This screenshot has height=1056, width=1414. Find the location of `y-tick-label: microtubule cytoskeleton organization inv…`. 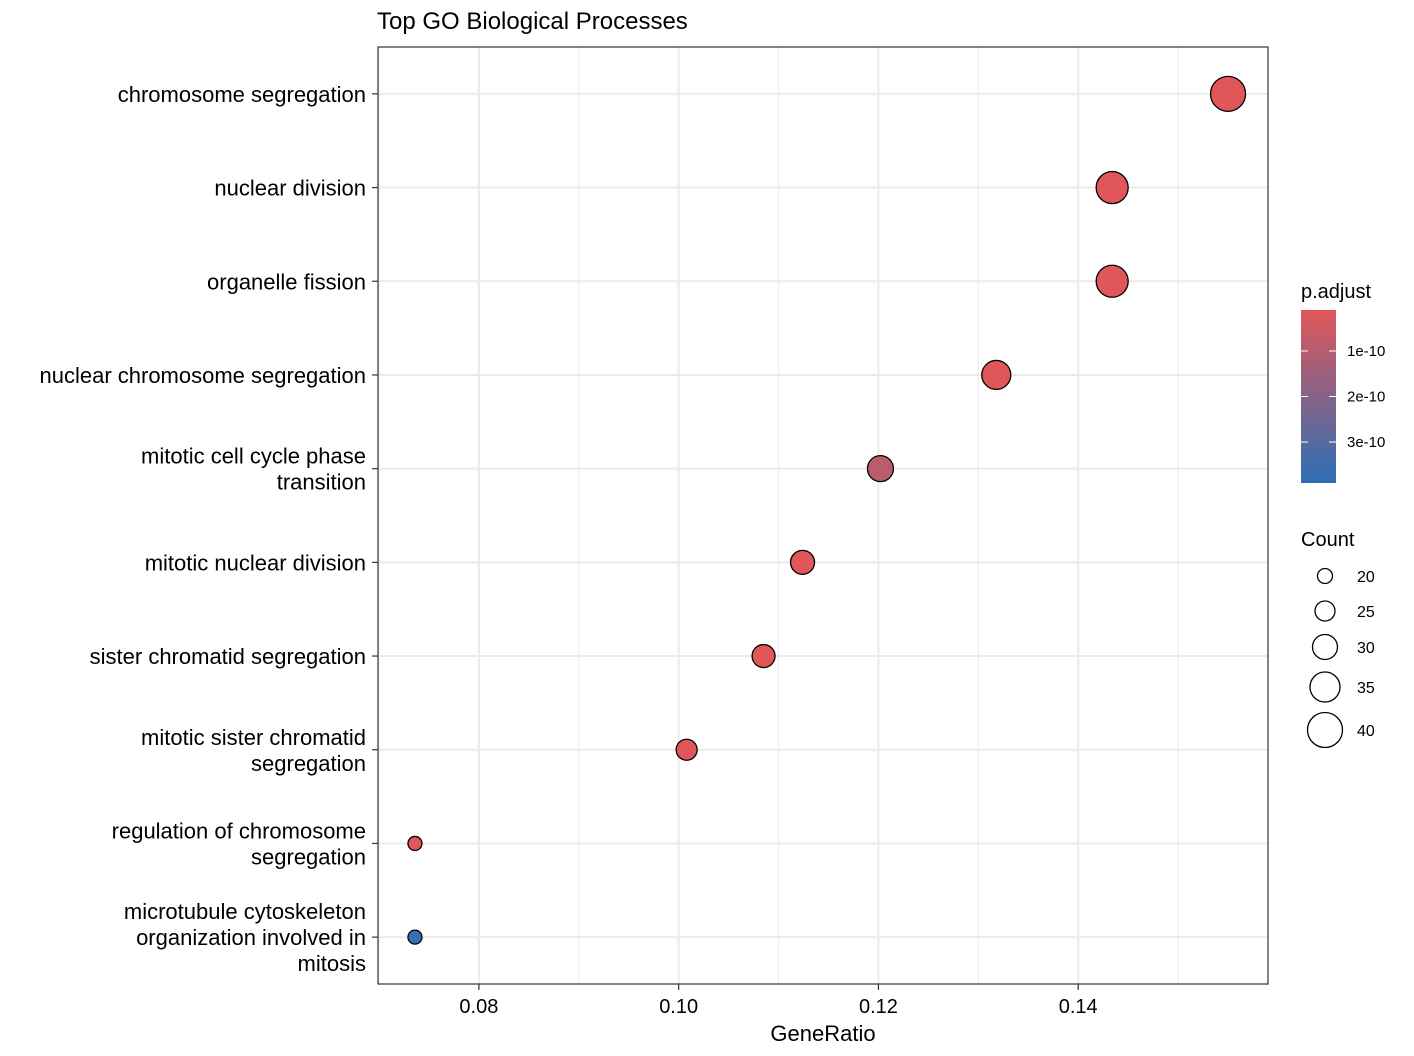

y-tick-label: microtubule cytoskeleton organization inv… is located at coordinates (245, 937).